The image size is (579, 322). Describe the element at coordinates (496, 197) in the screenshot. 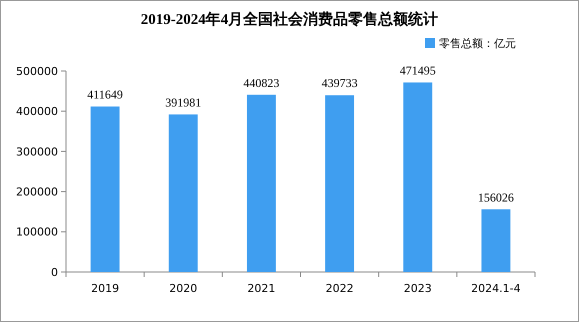

I see `data-label: 156026` at that location.